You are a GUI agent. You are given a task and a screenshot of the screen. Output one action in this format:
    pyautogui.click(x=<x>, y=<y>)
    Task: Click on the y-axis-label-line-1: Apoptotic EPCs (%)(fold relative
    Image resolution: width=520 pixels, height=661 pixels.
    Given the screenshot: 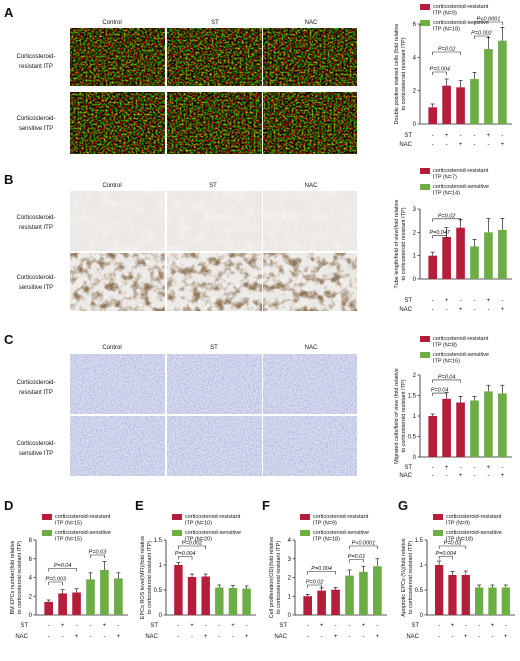 What is the action you would take?
    pyautogui.click(x=404, y=577)
    